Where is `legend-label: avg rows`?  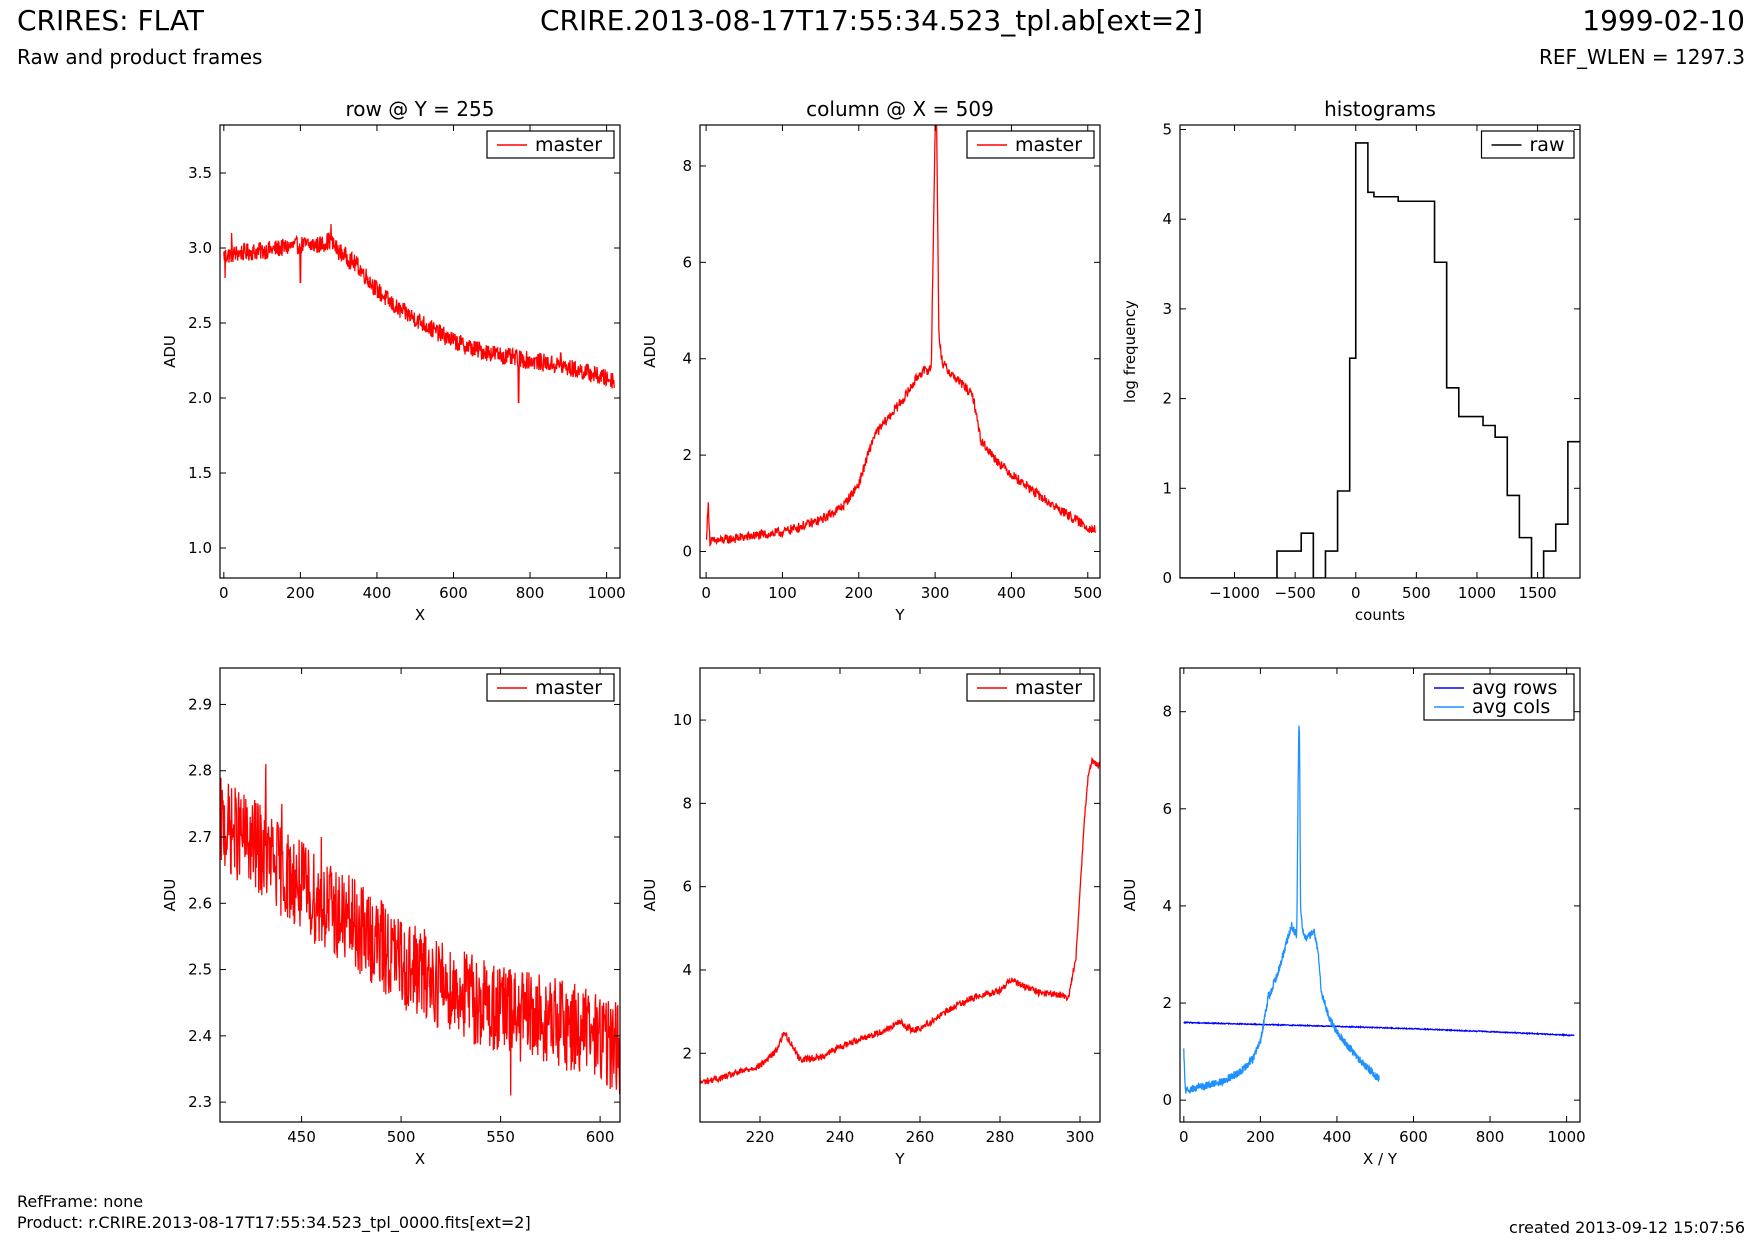
legend-label: avg rows is located at coordinates (1514, 688).